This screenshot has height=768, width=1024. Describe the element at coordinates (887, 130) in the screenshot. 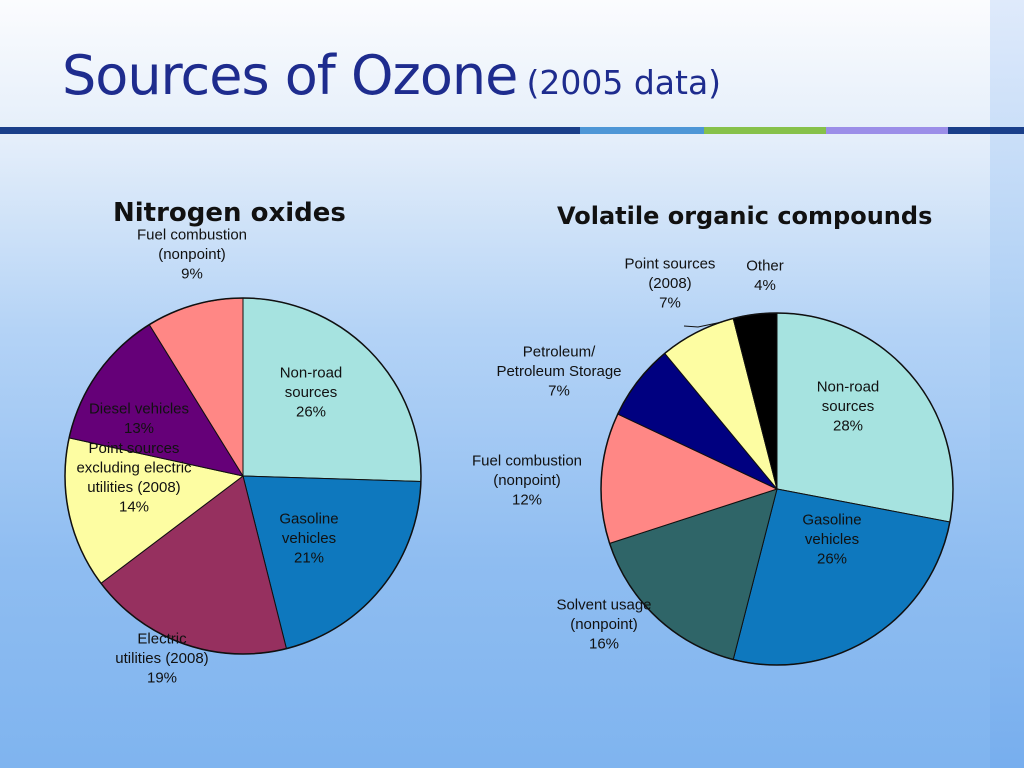

I see `title-rule-purple` at that location.